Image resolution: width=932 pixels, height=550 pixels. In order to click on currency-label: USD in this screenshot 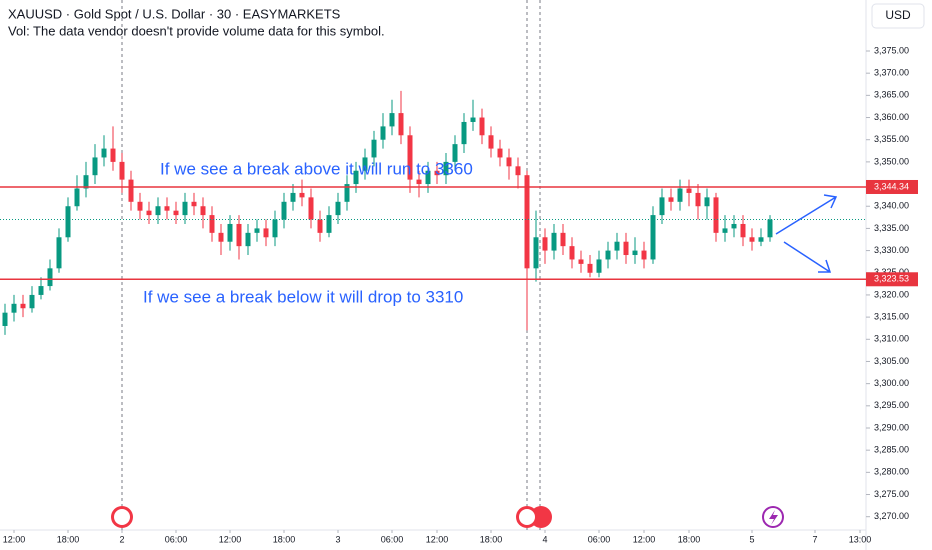, I will do `click(898, 15)`.